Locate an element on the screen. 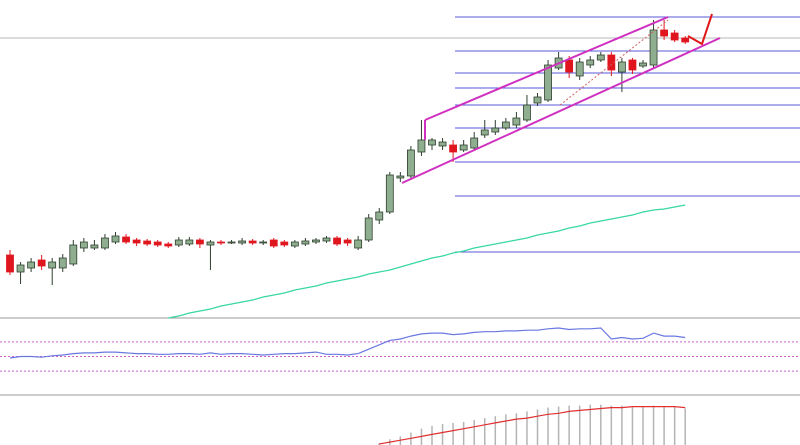  channel-upper is located at coordinates (546, 68).